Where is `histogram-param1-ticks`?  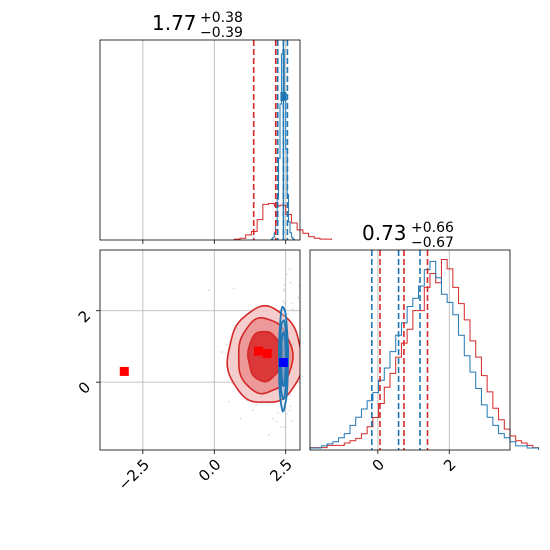 histogram-param1-ticks is located at coordinates (214, 242).